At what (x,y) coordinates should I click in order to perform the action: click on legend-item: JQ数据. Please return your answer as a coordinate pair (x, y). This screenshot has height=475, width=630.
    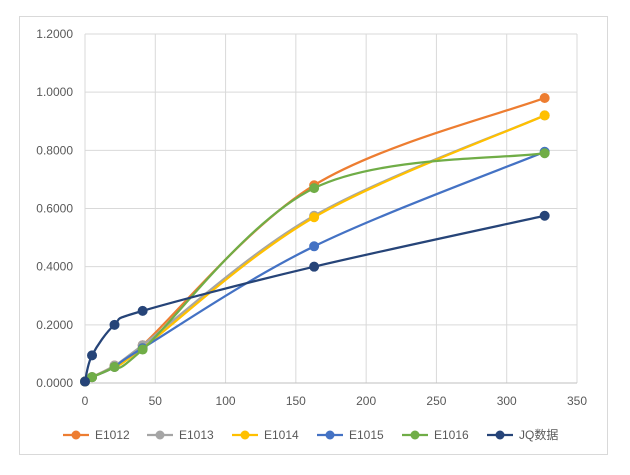
    Looking at the image, I should click on (522, 434).